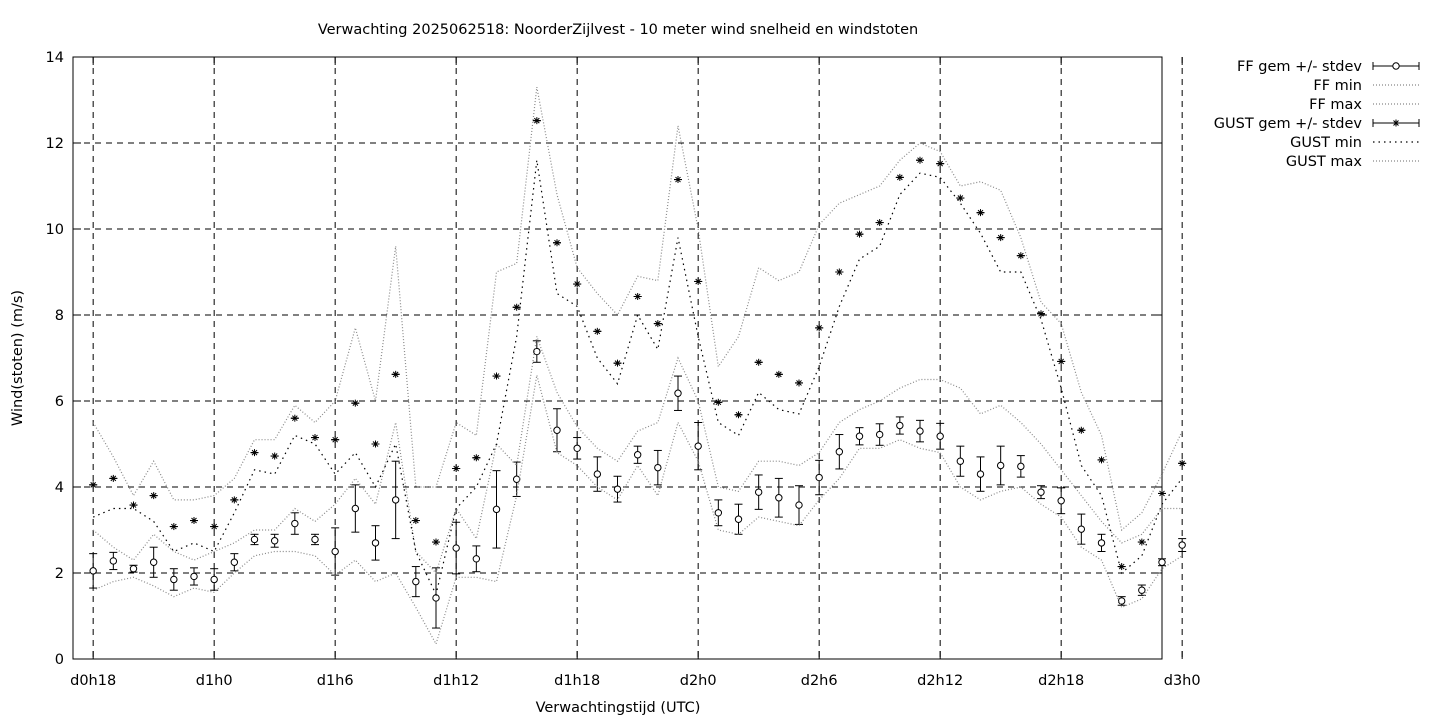 This screenshot has width=1440, height=720. Describe the element at coordinates (1288, 124) in the screenshot. I see `legend-label: GUST gem +/- stdev` at that location.